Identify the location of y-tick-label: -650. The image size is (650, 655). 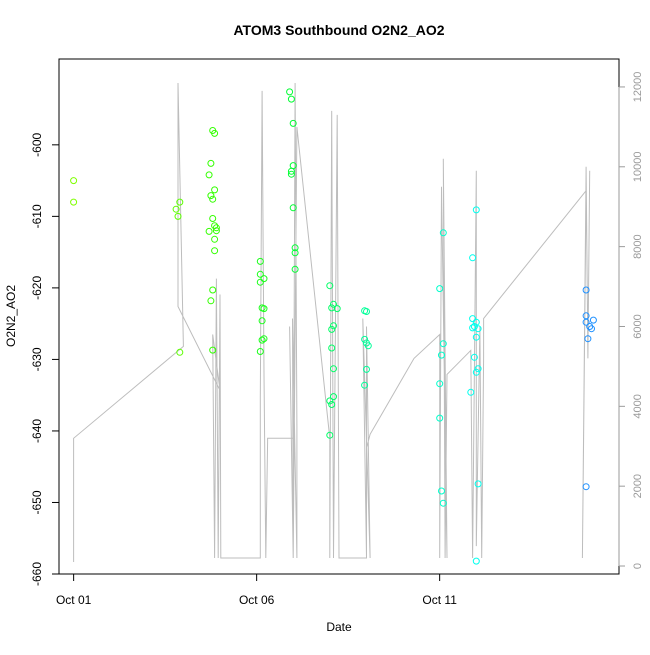
(37, 502).